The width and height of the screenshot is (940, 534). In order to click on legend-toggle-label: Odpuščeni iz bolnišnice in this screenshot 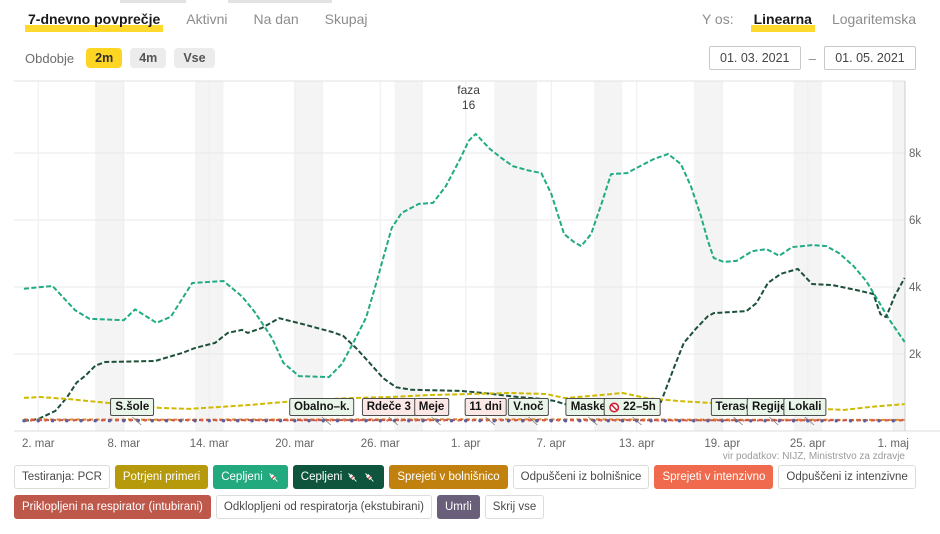, I will do `click(581, 477)`.